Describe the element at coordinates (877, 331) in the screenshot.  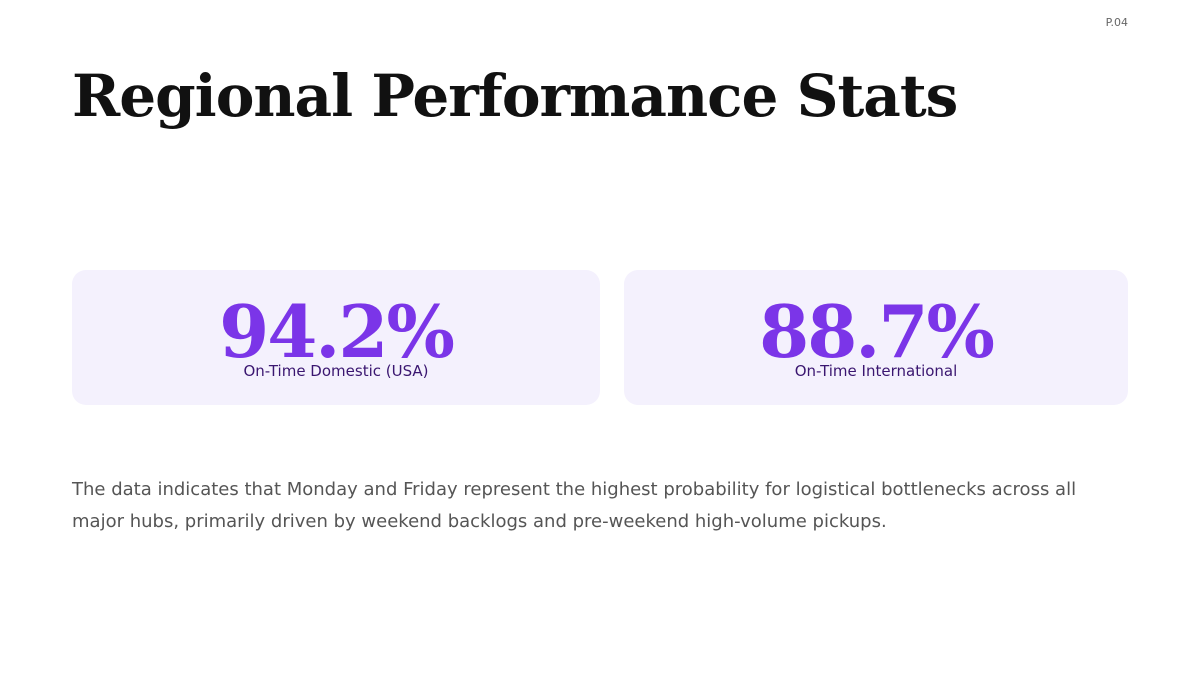
I see `stat-value: 88.7%` at that location.